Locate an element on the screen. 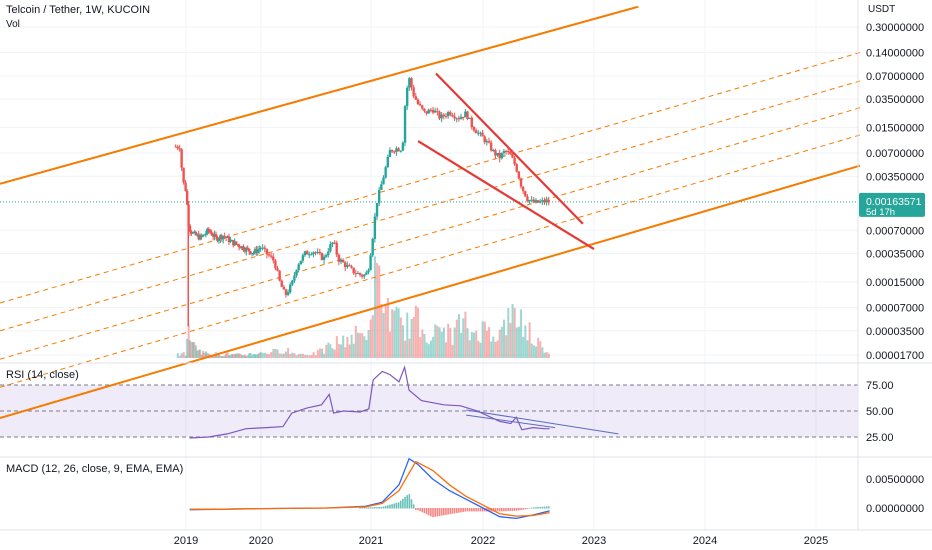  price-tick-label: 0.07000000 is located at coordinates (895, 77).